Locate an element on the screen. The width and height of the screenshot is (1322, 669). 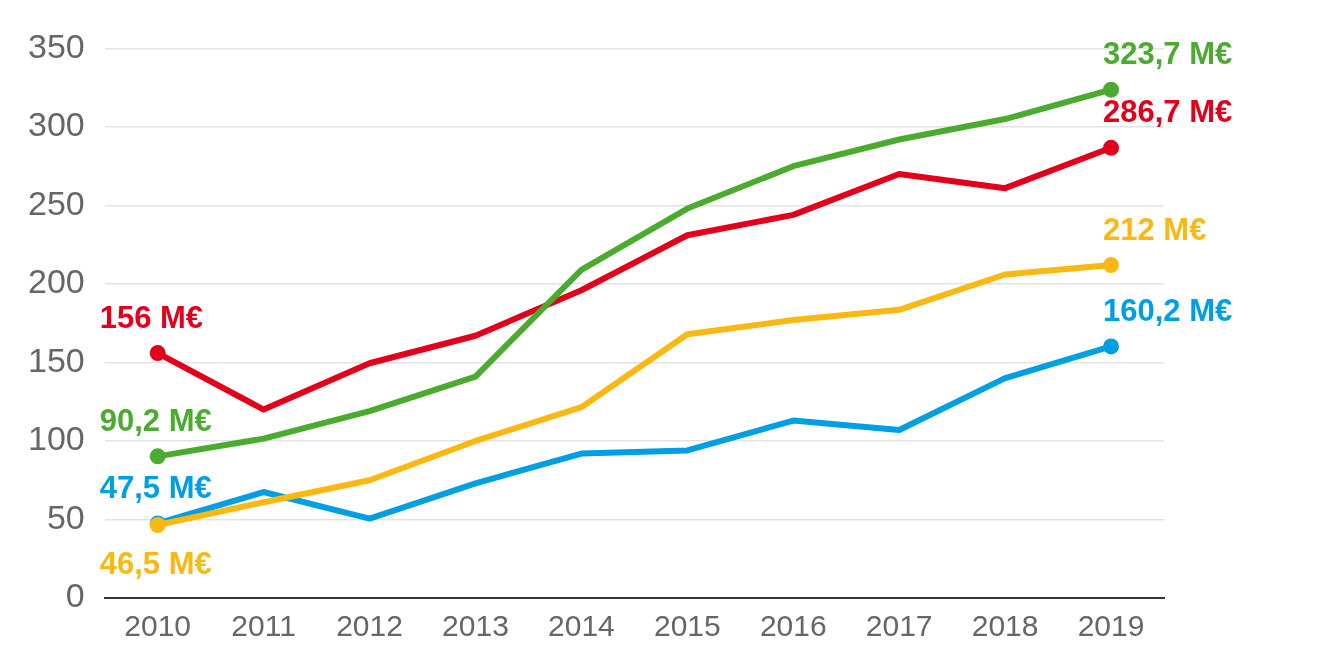
y-tick-label: 350 is located at coordinates (56, 45).